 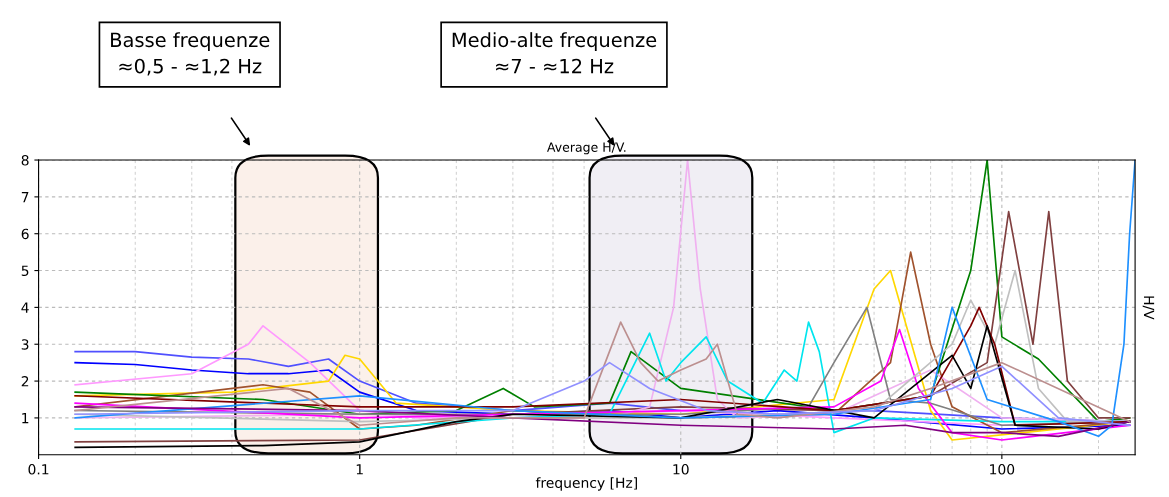 I want to click on y-tick-label: 5, so click(x=25, y=271).